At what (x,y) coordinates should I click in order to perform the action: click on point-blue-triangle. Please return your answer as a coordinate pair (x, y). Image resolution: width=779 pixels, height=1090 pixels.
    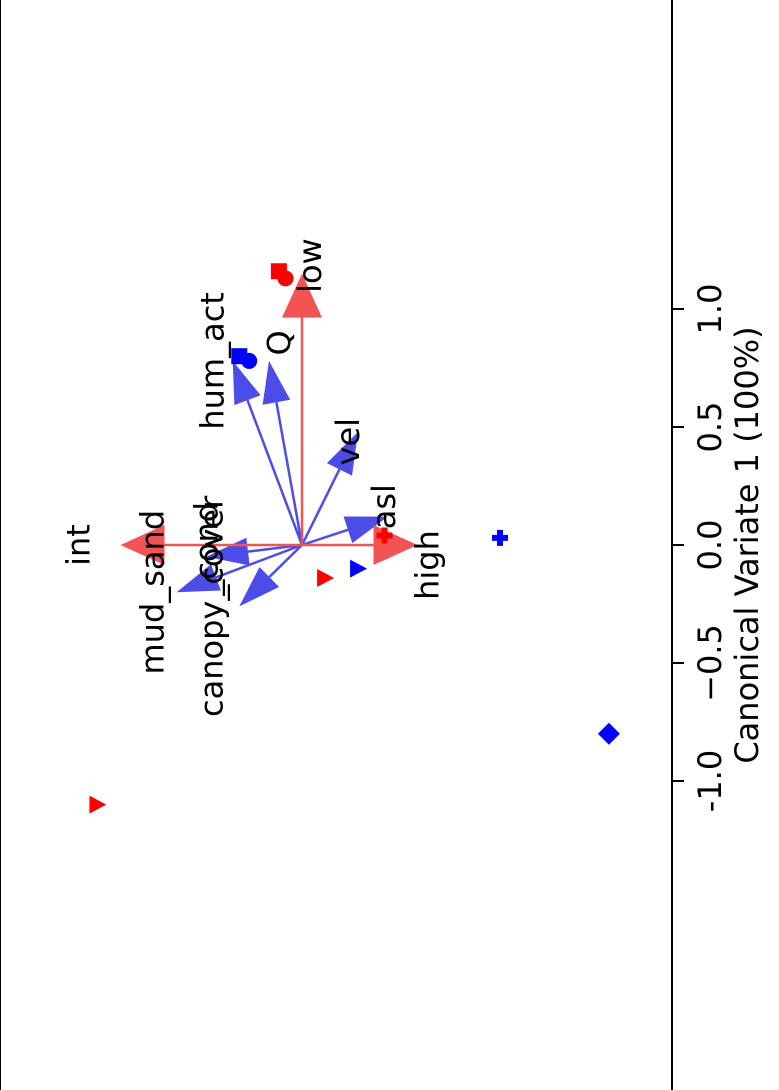
    Looking at the image, I should click on (359, 568).